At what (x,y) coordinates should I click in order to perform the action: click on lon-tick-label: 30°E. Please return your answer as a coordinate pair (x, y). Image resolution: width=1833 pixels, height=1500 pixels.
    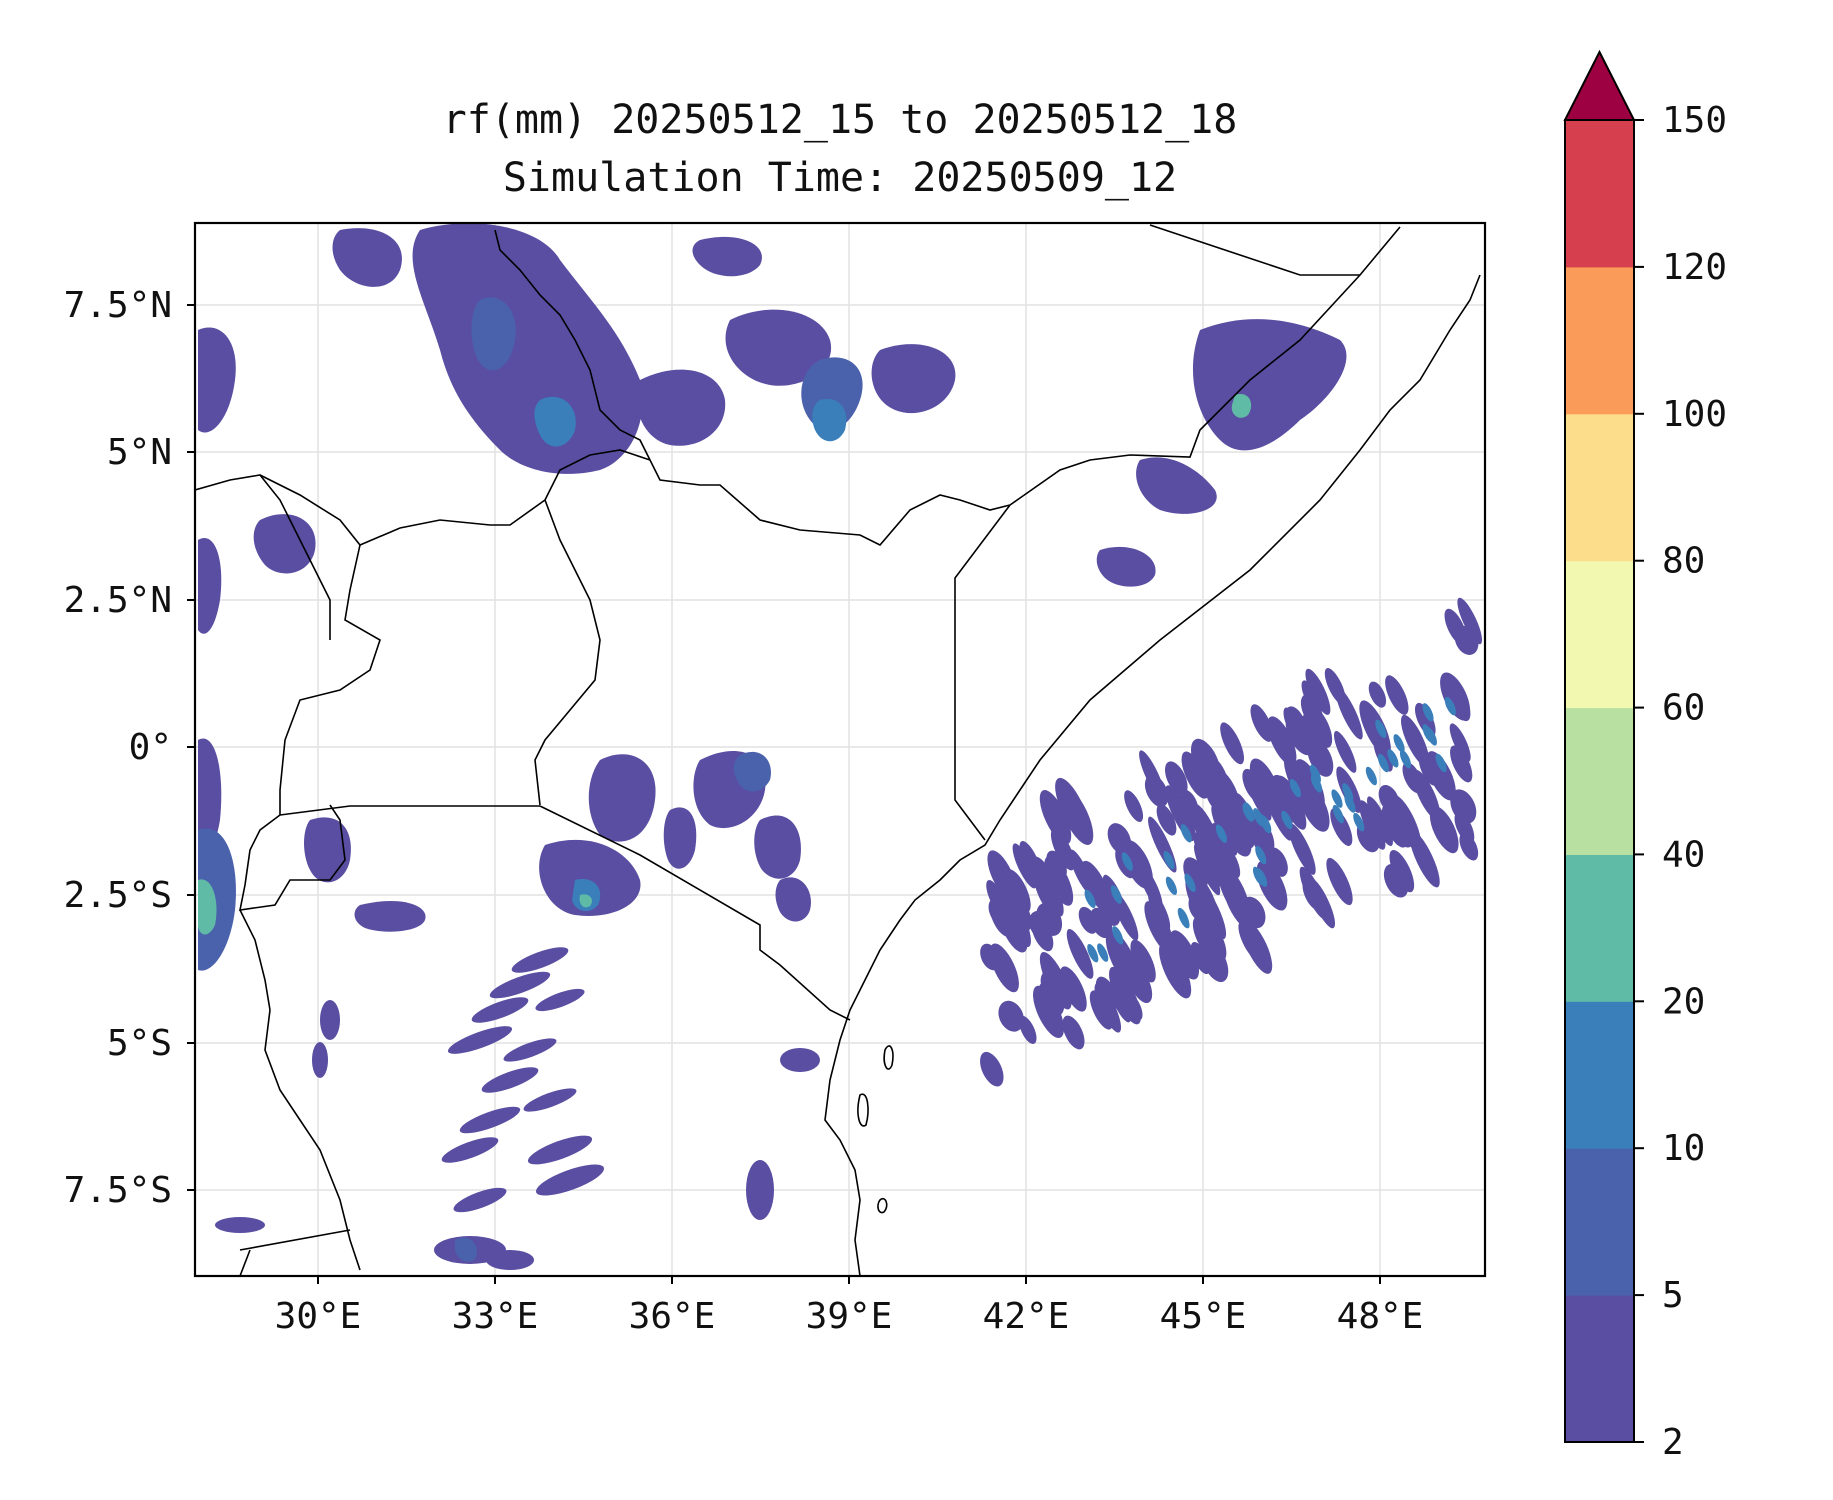
    Looking at the image, I should click on (318, 1316).